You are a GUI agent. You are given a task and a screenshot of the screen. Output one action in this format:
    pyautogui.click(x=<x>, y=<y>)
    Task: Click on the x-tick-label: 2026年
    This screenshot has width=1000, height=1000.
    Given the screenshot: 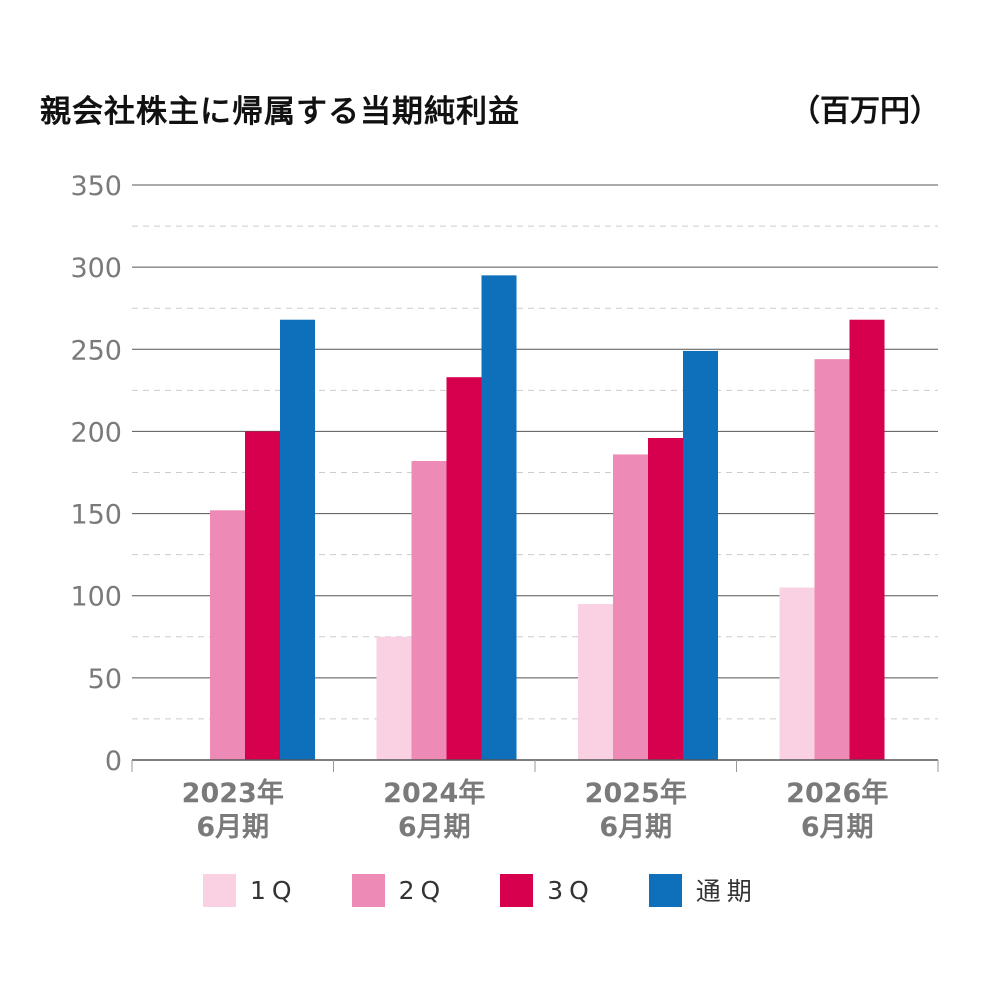 What is the action you would take?
    pyautogui.click(x=837, y=793)
    